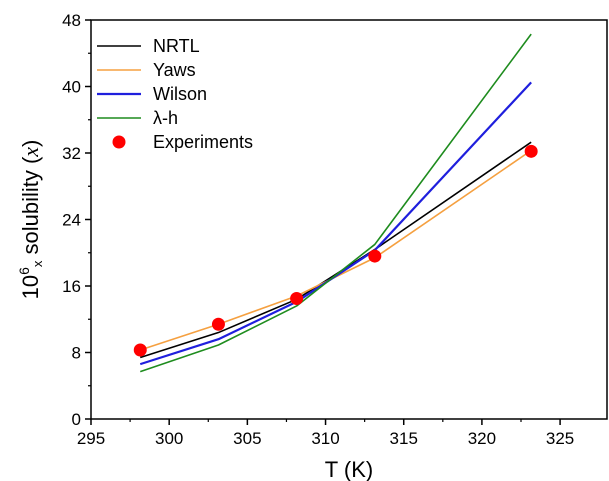 Image resolution: width=609 pixels, height=481 pixels. I want to click on y-axis-title-text: solubility (, so click(30, 208).